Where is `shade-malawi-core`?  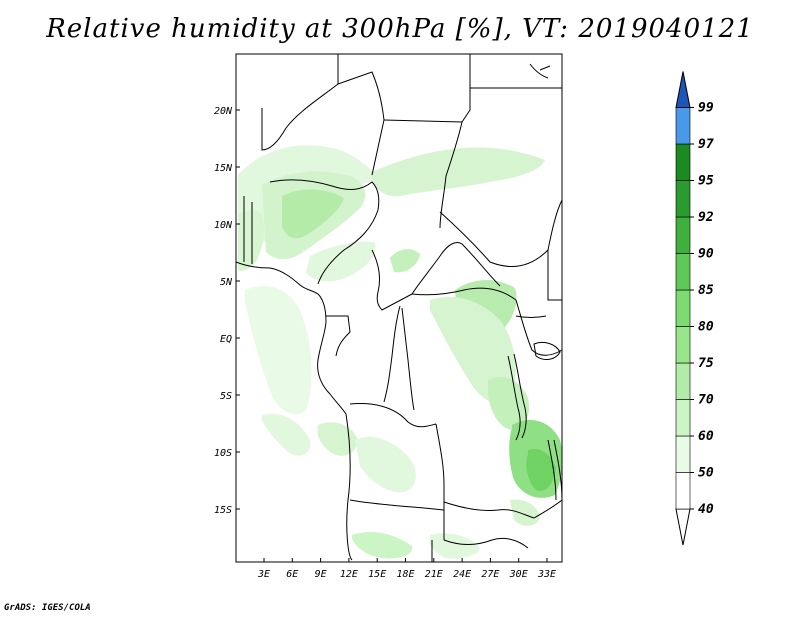 shade-malawi-core is located at coordinates (541, 469).